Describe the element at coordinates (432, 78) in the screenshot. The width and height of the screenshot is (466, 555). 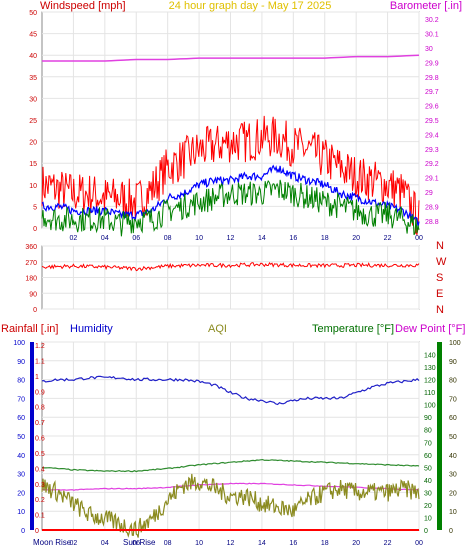
I see `barometer-tick: 29.8` at that location.